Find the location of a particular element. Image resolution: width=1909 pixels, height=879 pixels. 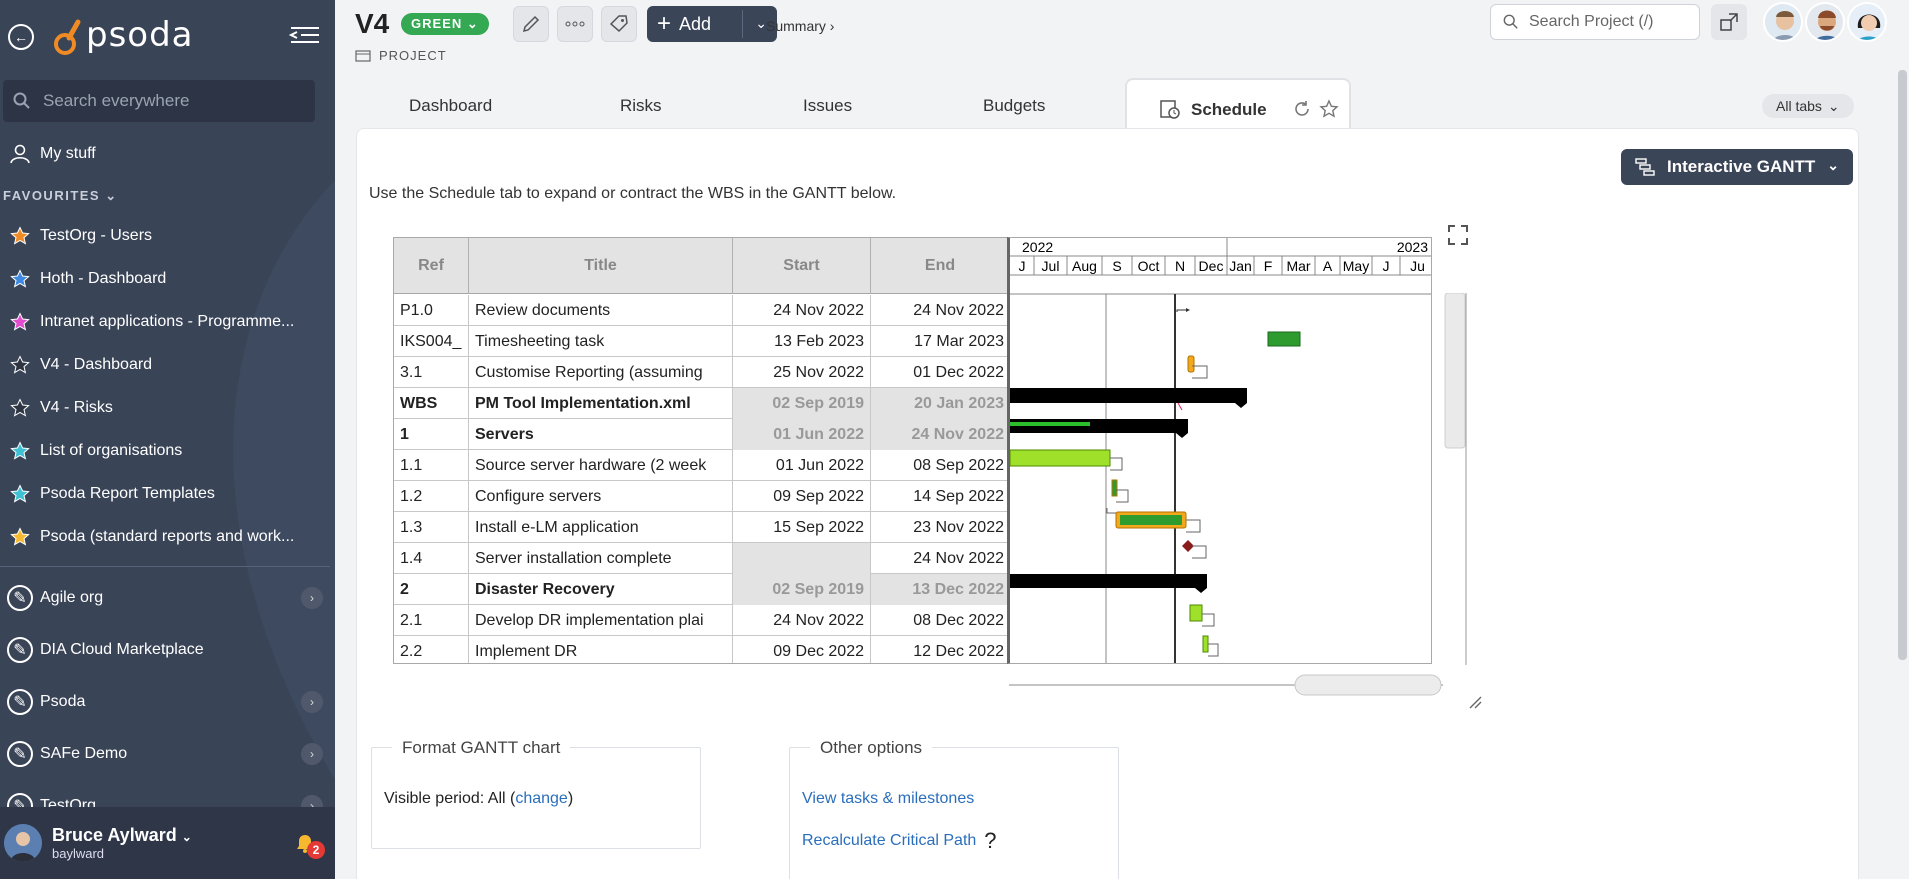

project-search is located at coordinates (1595, 22).